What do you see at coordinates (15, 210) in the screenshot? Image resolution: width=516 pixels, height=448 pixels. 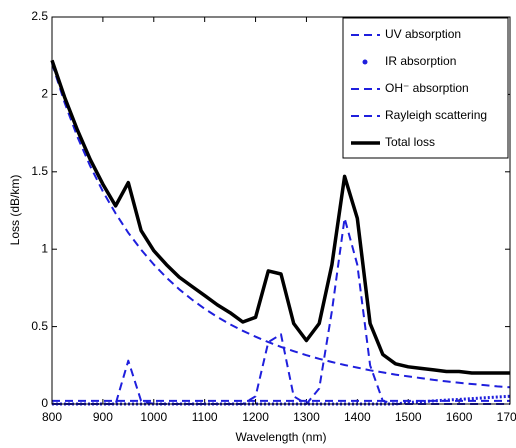 I see `y-axis-label: Loss (dB/km)` at bounding box center [15, 210].